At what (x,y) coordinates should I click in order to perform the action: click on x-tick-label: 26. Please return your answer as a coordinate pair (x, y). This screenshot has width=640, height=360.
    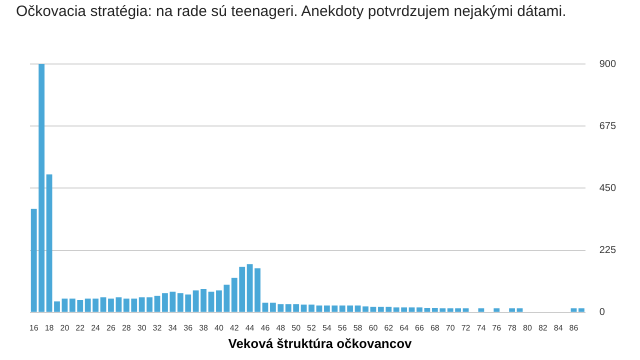
    Looking at the image, I should click on (111, 327).